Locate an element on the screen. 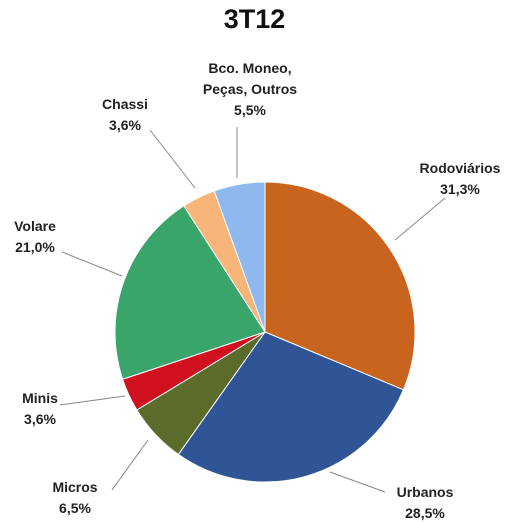 This screenshot has height=522, width=509. category-label: Rodoviários is located at coordinates (460, 168).